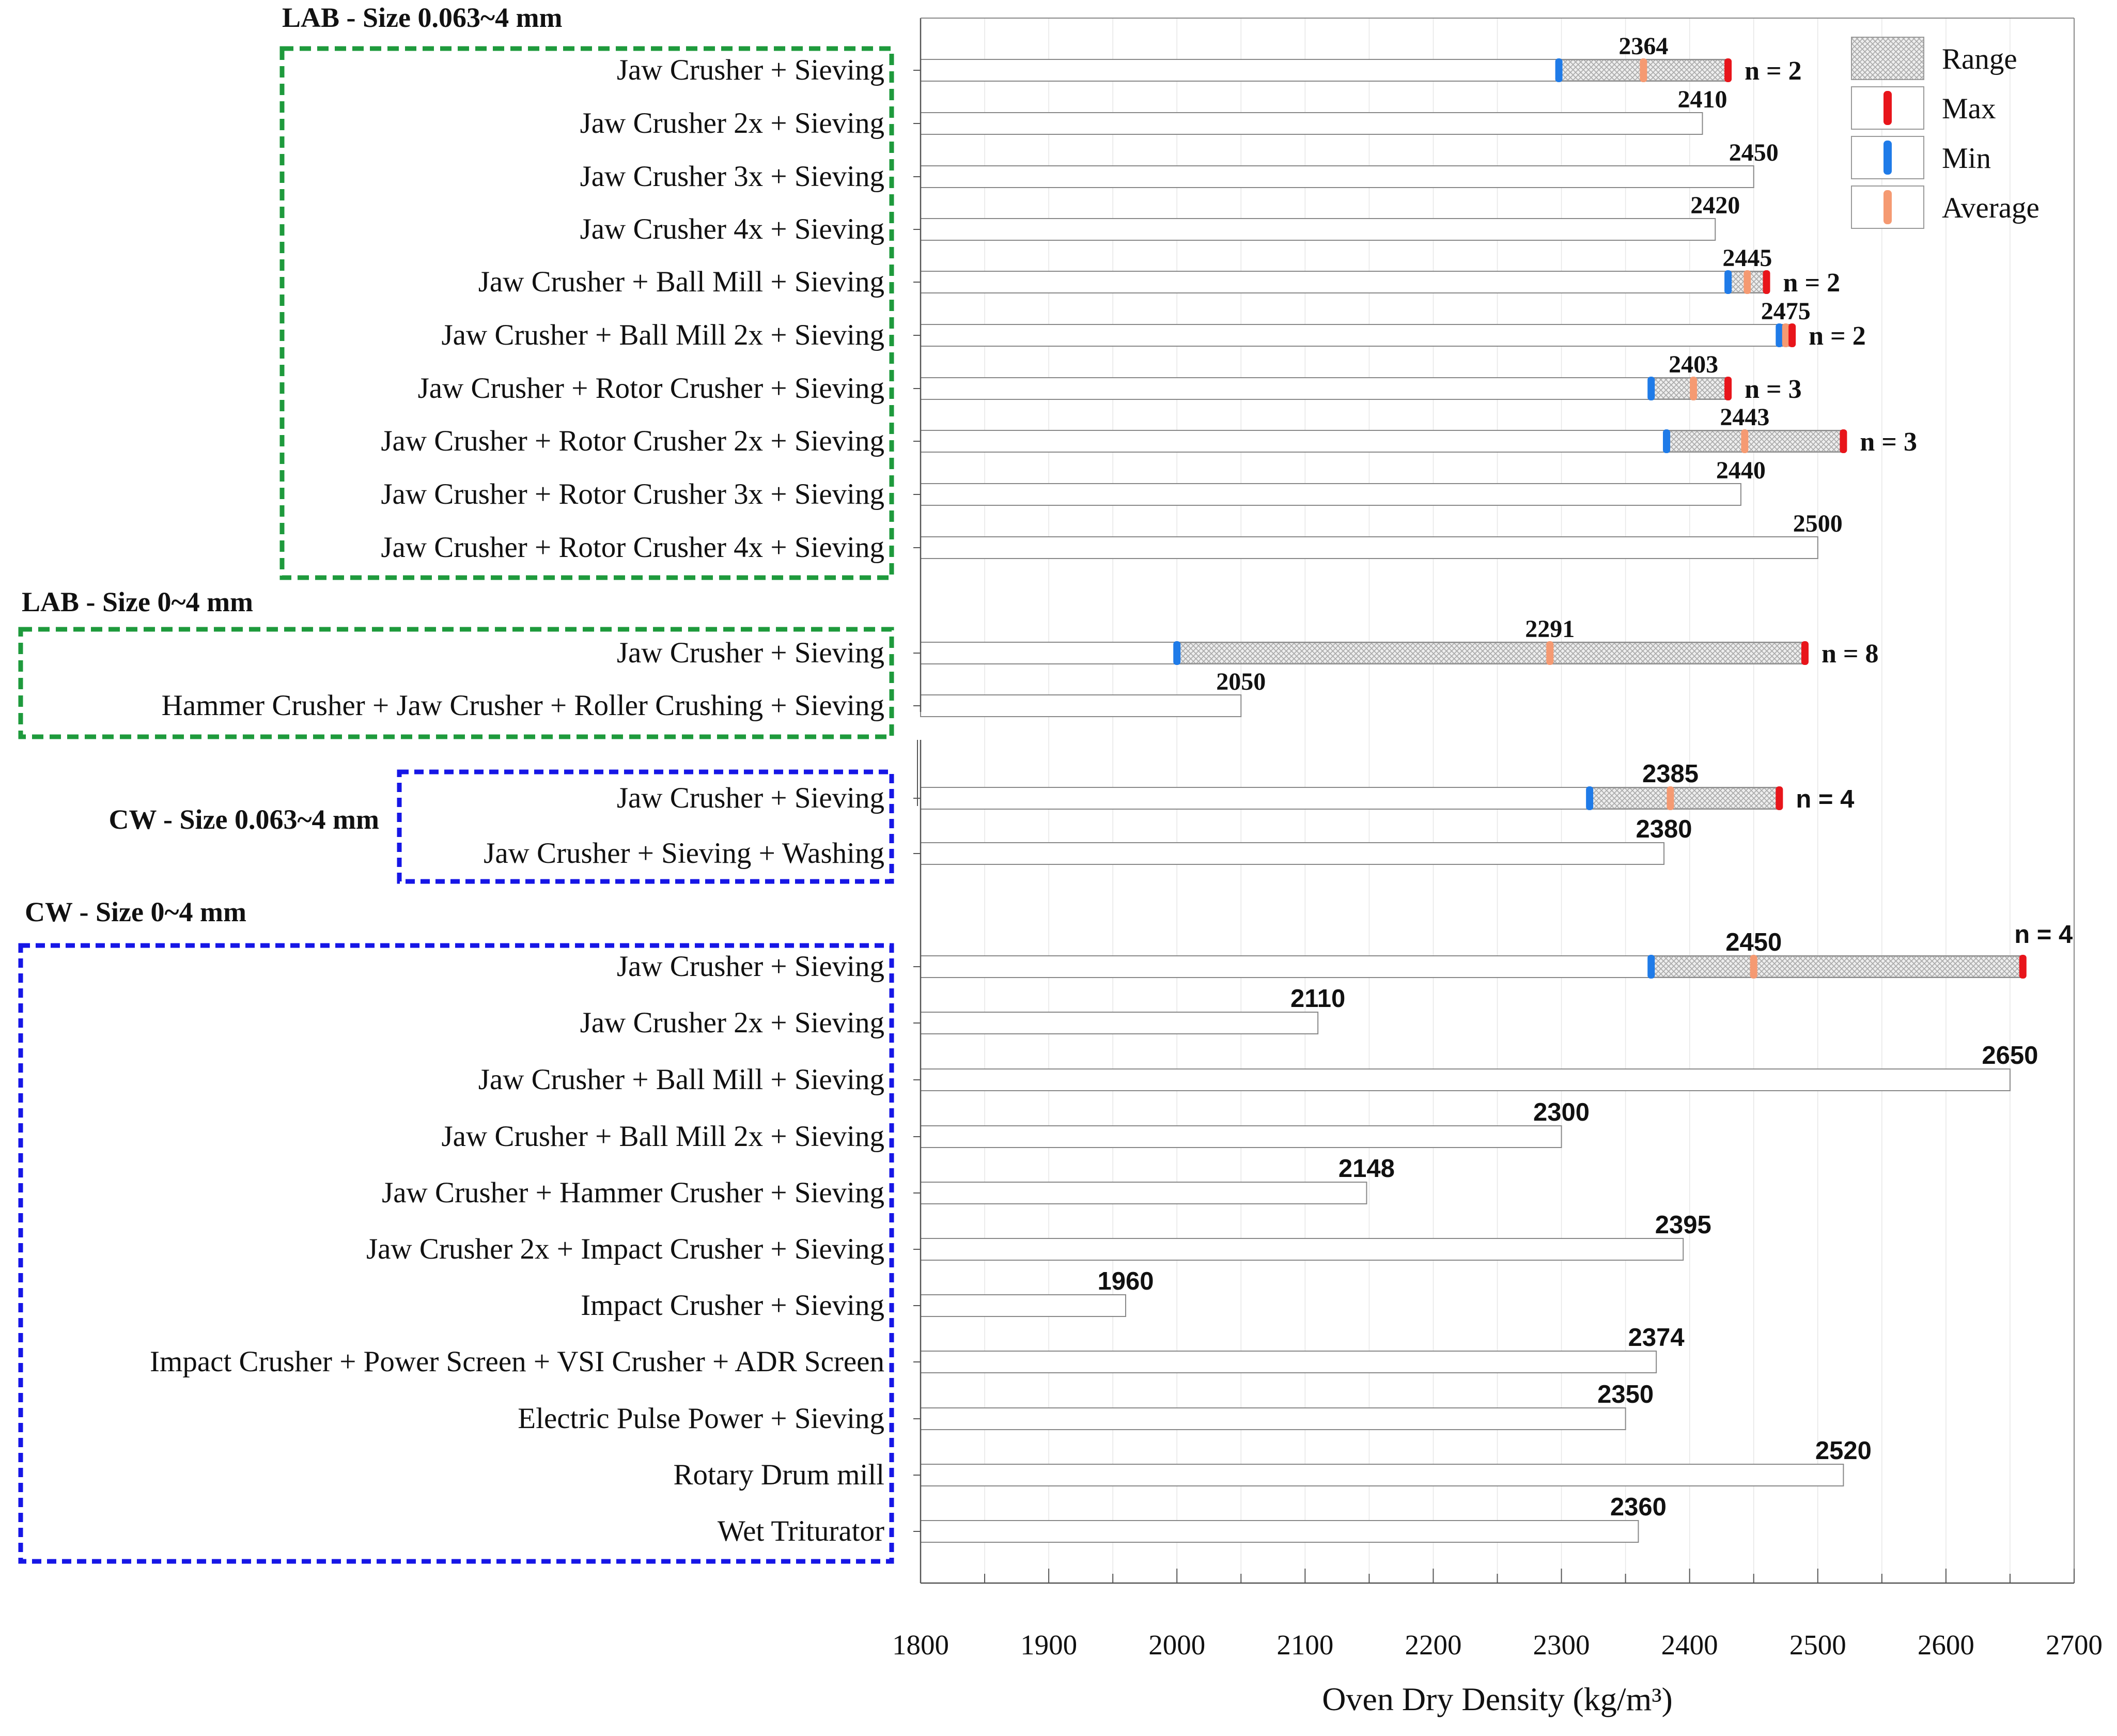  Describe the element at coordinates (1837, 336) in the screenshot. I see `n-label-g0-jaw-crusher-ball-mill-2x-sieving: n = 2` at that location.